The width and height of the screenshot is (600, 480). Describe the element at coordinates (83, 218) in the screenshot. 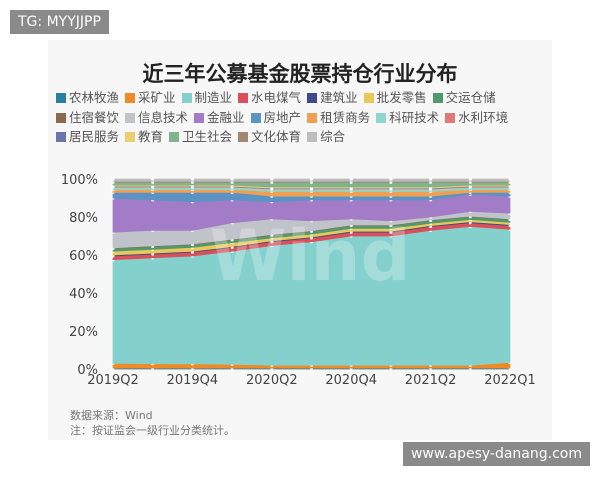

I see `y-tick-label: 80%` at that location.